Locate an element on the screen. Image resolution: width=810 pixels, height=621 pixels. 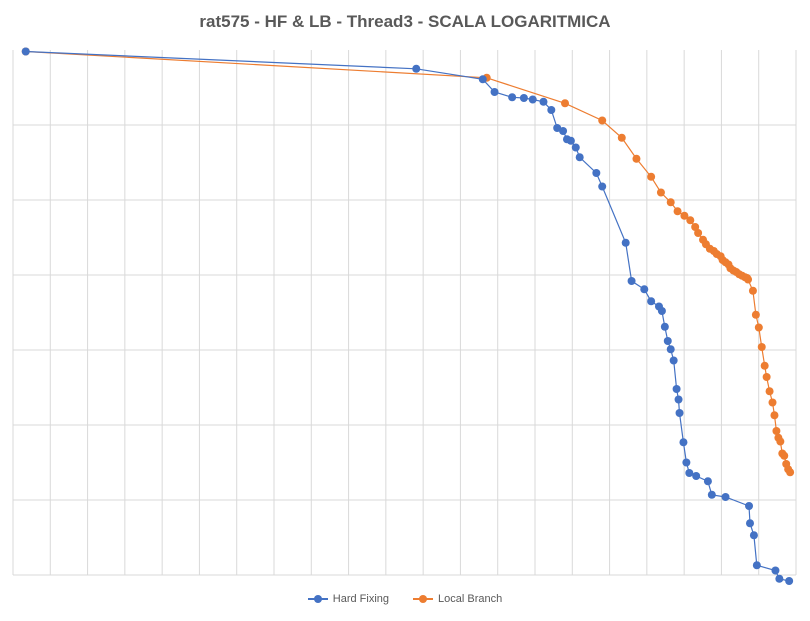
legend-label-hard-fixing: Hard Fixing is located at coordinates (361, 599).